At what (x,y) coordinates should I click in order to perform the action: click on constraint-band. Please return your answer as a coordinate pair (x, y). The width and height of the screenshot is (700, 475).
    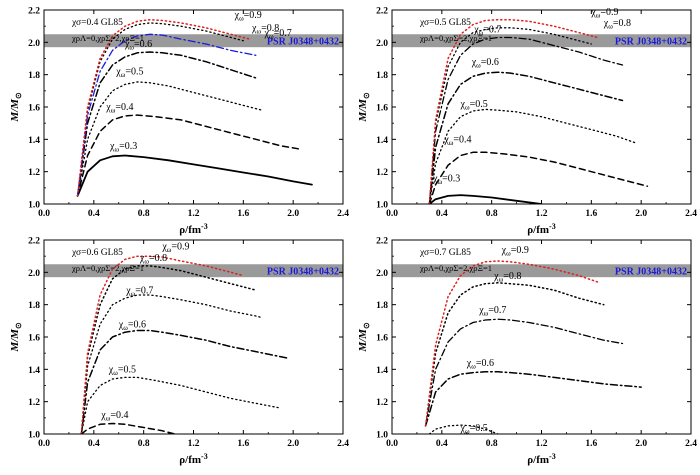
    Looking at the image, I should click on (541, 271).